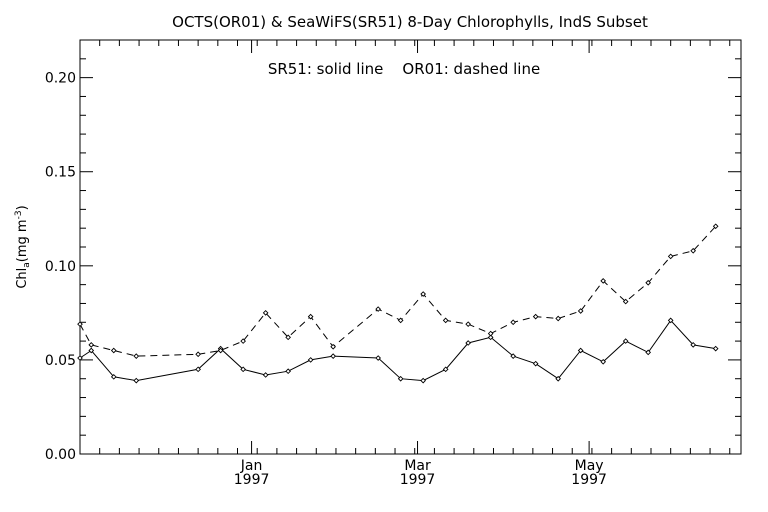 The height and width of the screenshot is (512, 768). I want to click on x-tick-month: Mar, so click(417, 466).